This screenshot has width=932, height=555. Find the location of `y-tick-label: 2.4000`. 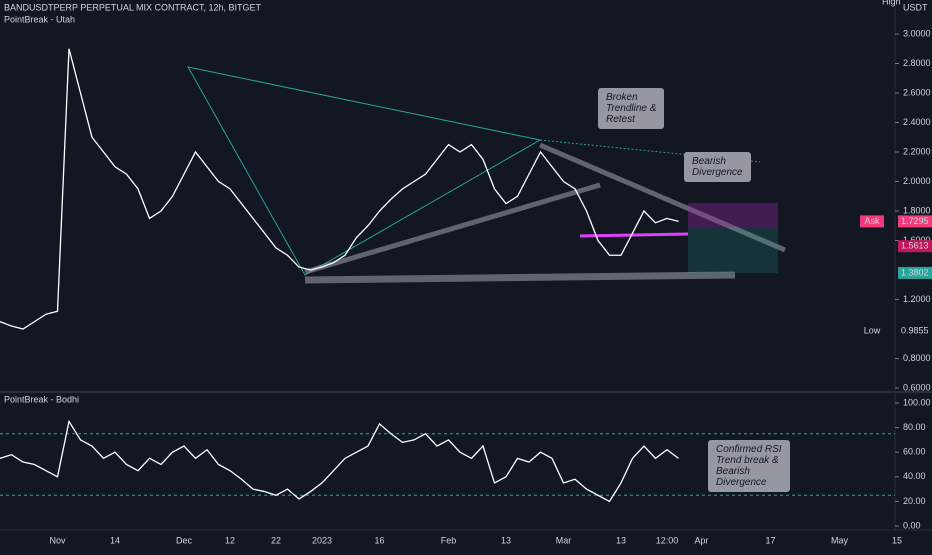

y-tick-label: 2.4000 is located at coordinates (917, 122).